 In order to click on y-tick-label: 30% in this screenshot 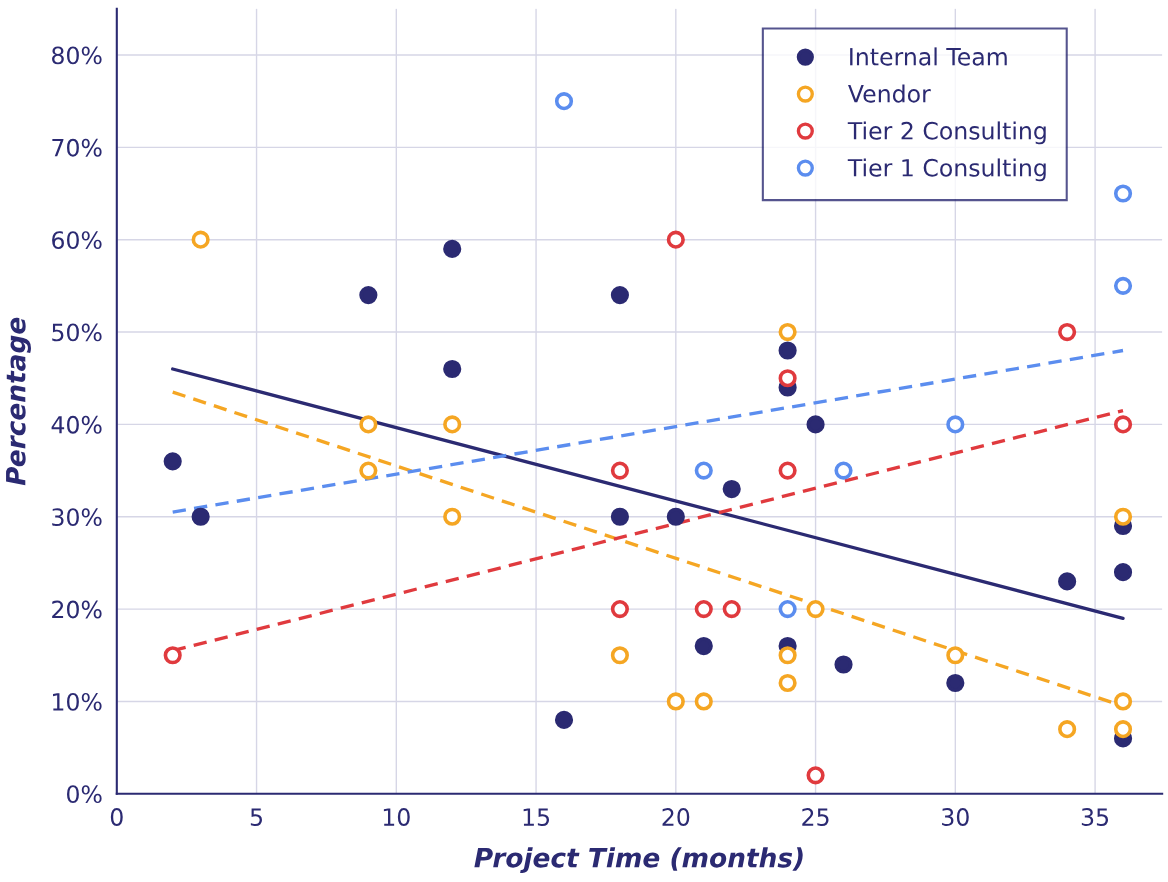, I will do `click(77, 517)`.